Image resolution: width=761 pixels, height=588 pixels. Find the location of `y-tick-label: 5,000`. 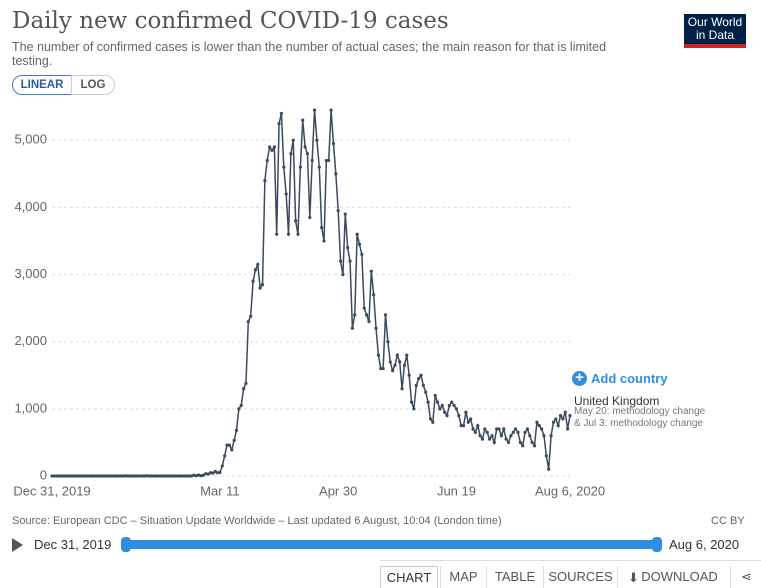

y-tick-label: 5,000 is located at coordinates (30, 139).